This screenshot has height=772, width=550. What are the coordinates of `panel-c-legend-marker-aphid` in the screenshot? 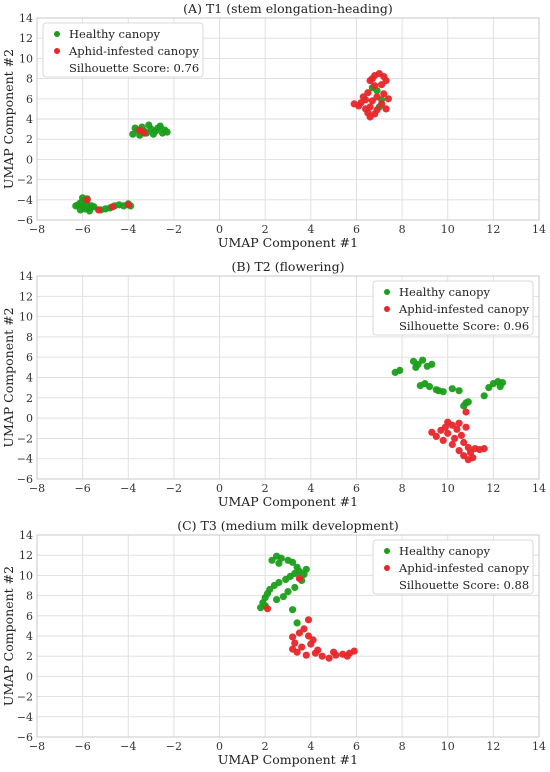 It's located at (387, 568).